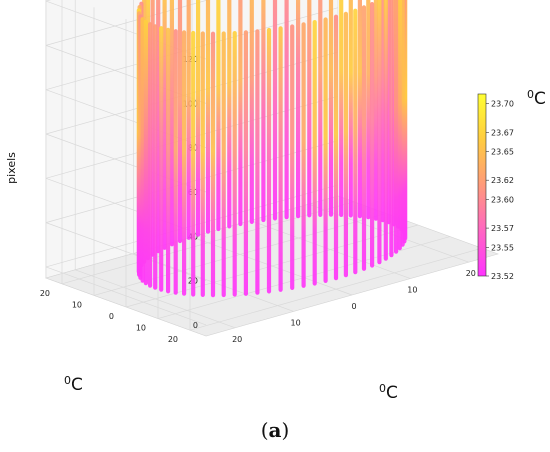 The image size is (550, 452). Describe the element at coordinates (67, 380) in the screenshot. I see `x-axis-label-sup: 0` at that location.